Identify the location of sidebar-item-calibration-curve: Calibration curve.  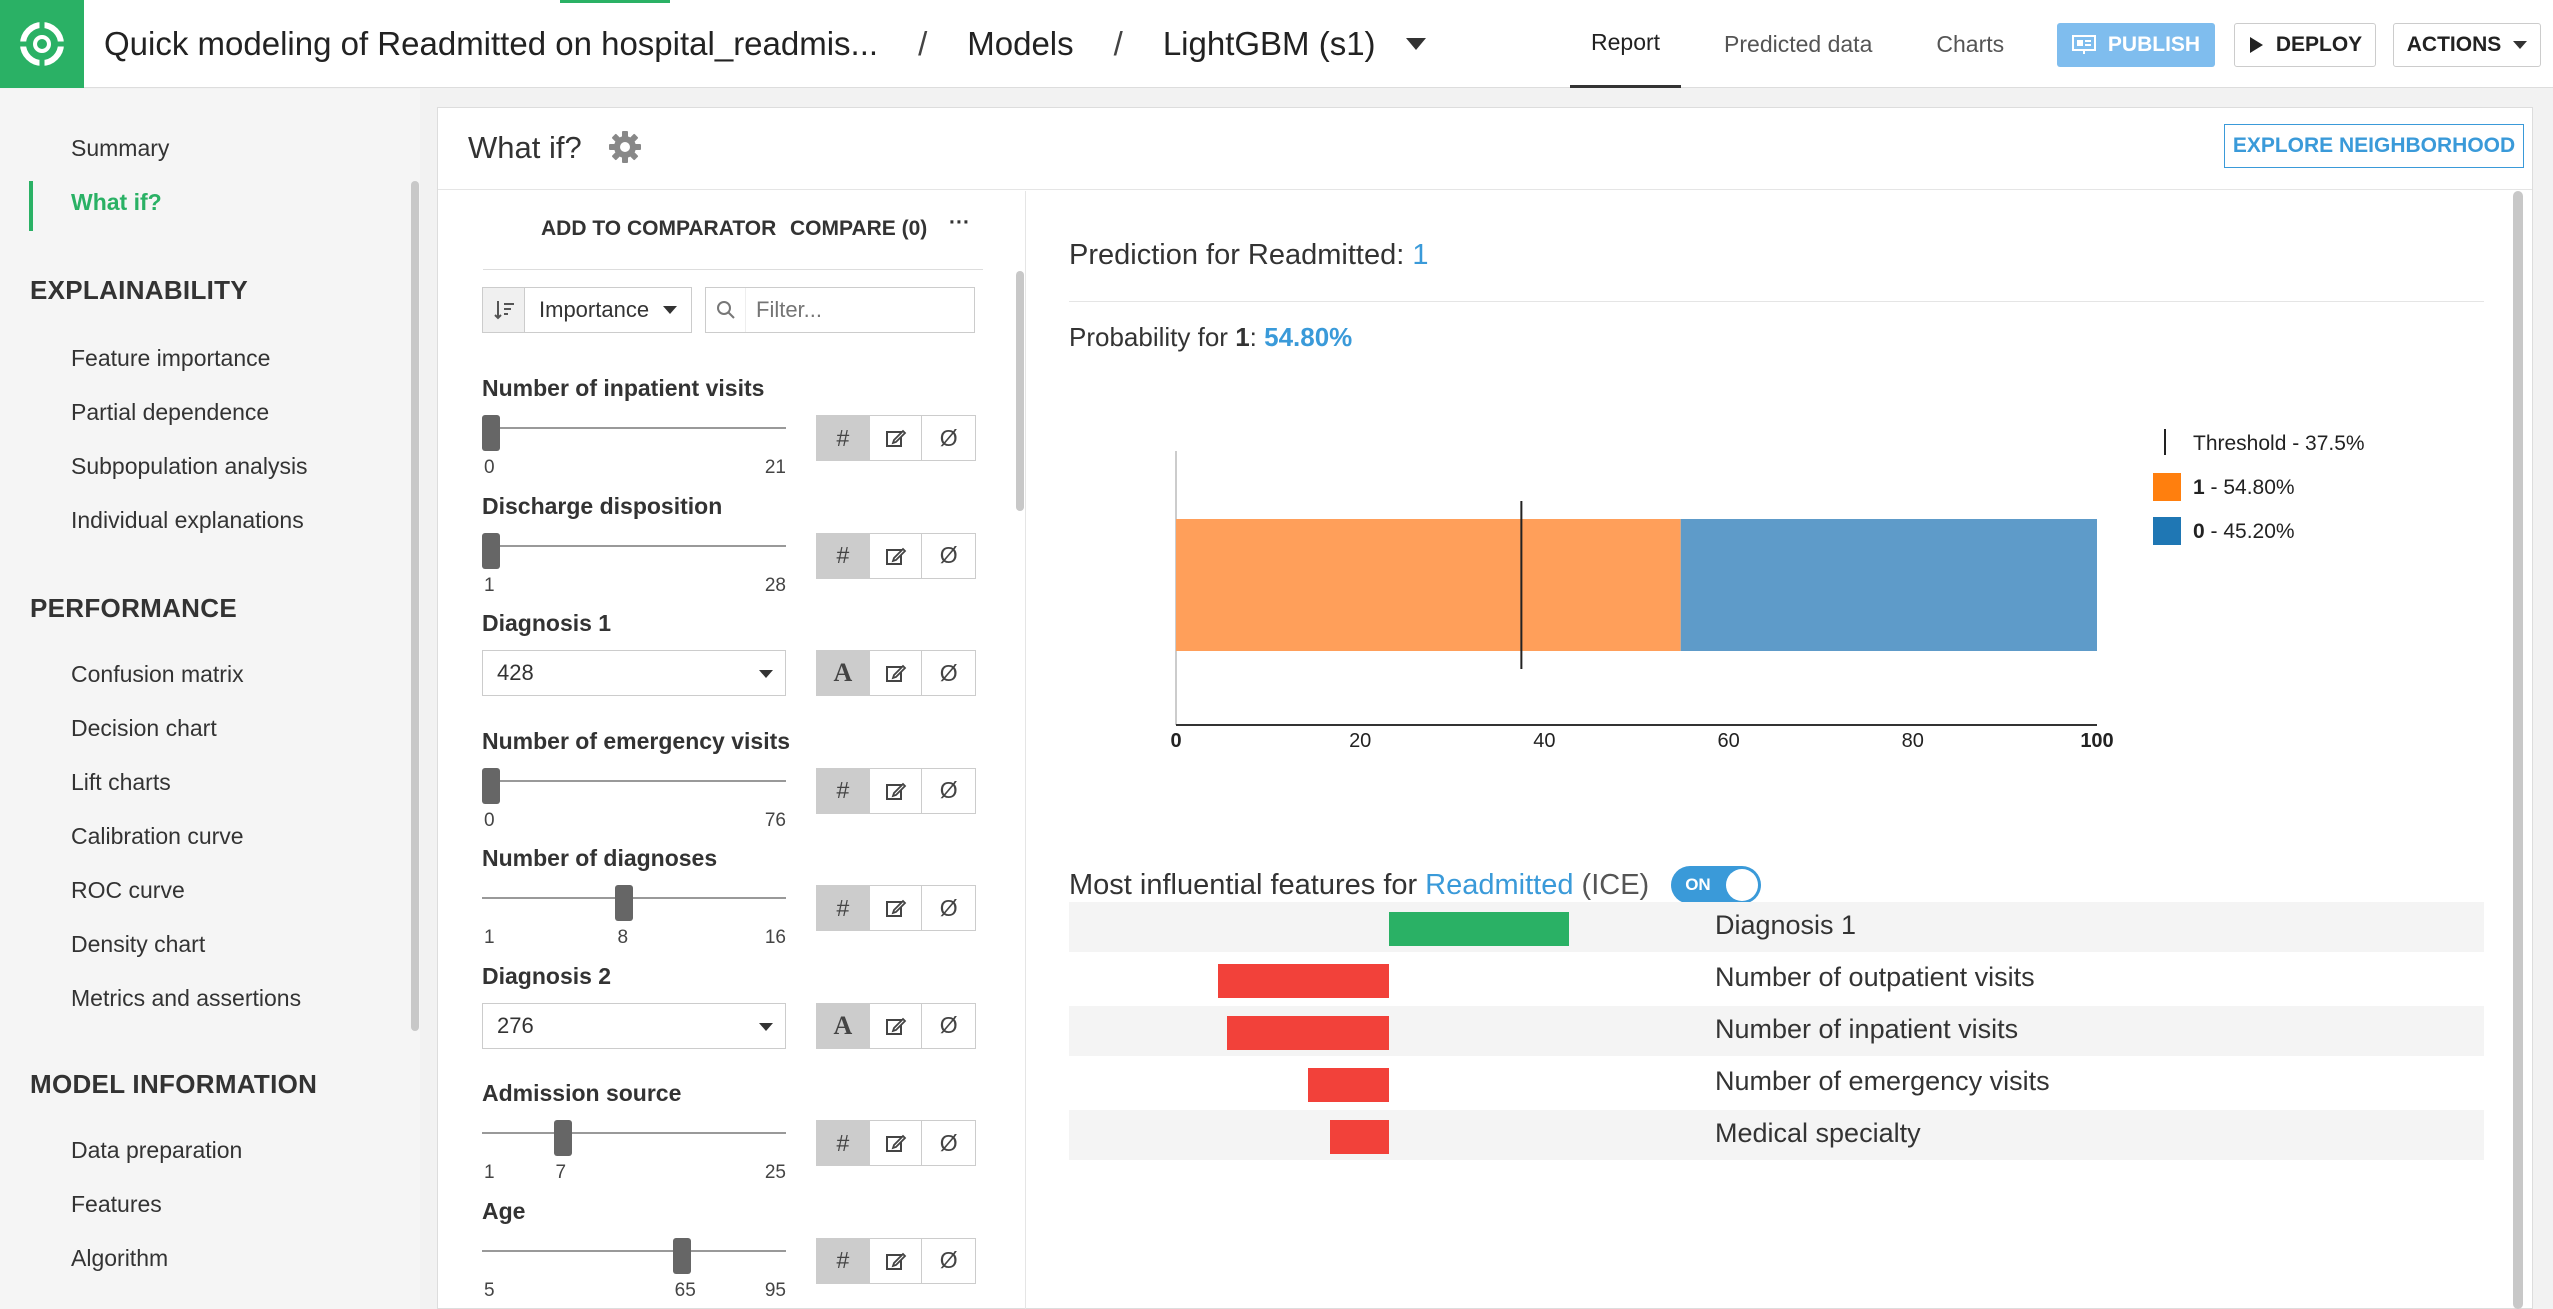
(157, 836).